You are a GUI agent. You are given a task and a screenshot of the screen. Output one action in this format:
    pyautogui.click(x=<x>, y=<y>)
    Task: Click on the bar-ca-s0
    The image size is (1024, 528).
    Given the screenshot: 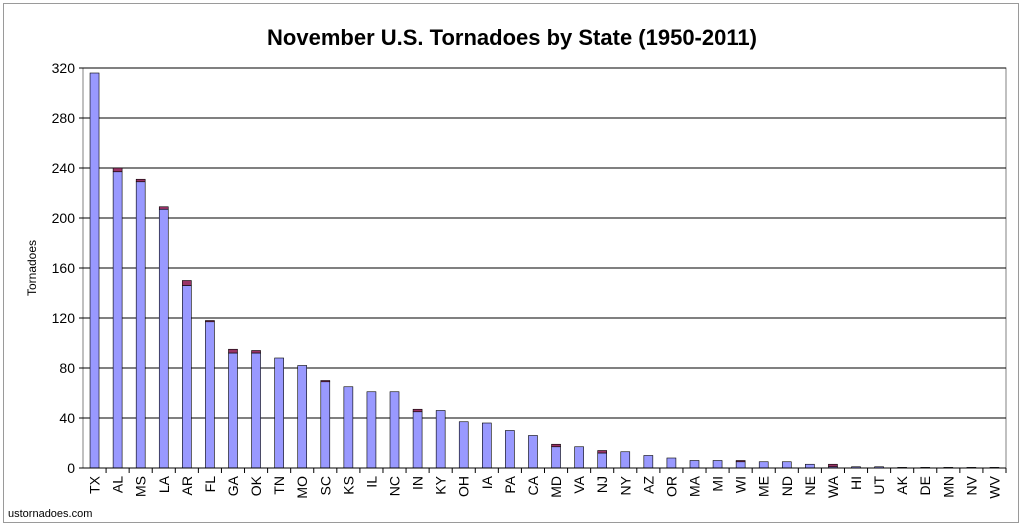 What is the action you would take?
    pyautogui.click(x=533, y=452)
    